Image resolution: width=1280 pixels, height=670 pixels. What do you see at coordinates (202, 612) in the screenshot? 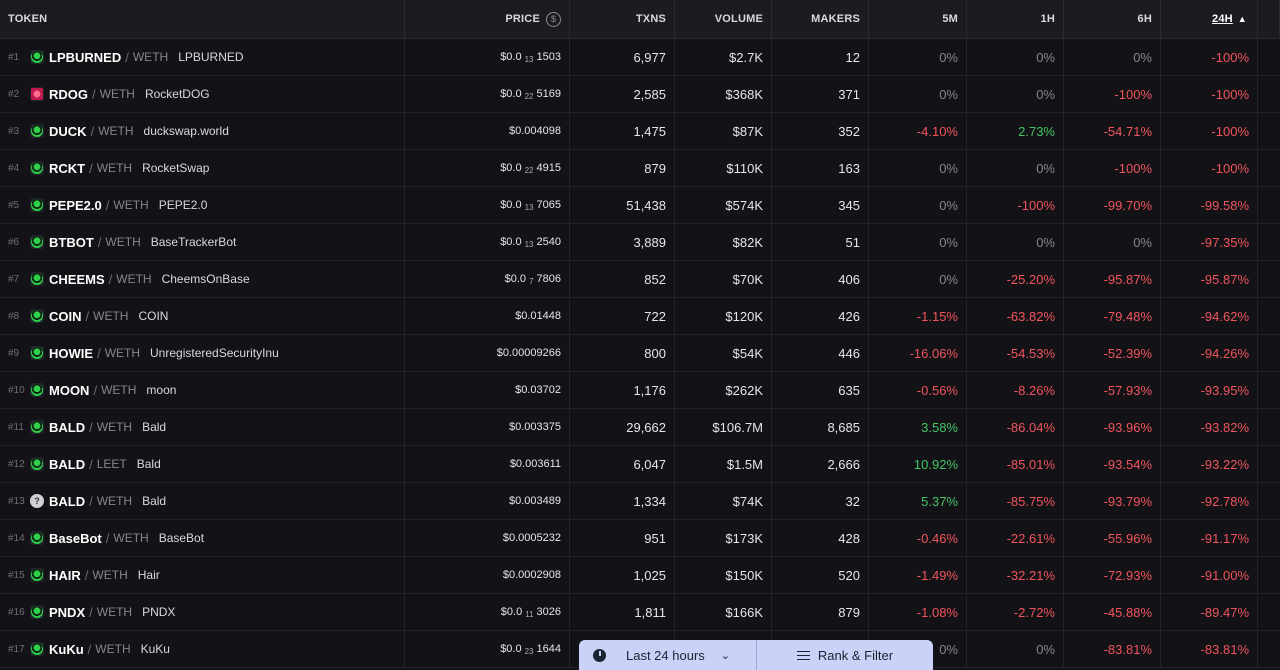
I see `cell-token: #16 PNDX / WETH PNDX` at bounding box center [202, 612].